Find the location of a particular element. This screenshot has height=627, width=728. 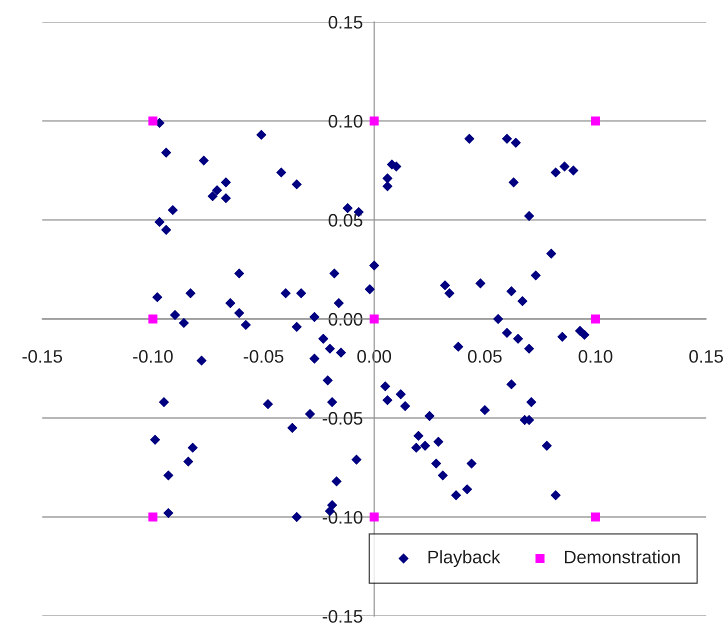

legend-label: Demonstration is located at coordinates (622, 557).